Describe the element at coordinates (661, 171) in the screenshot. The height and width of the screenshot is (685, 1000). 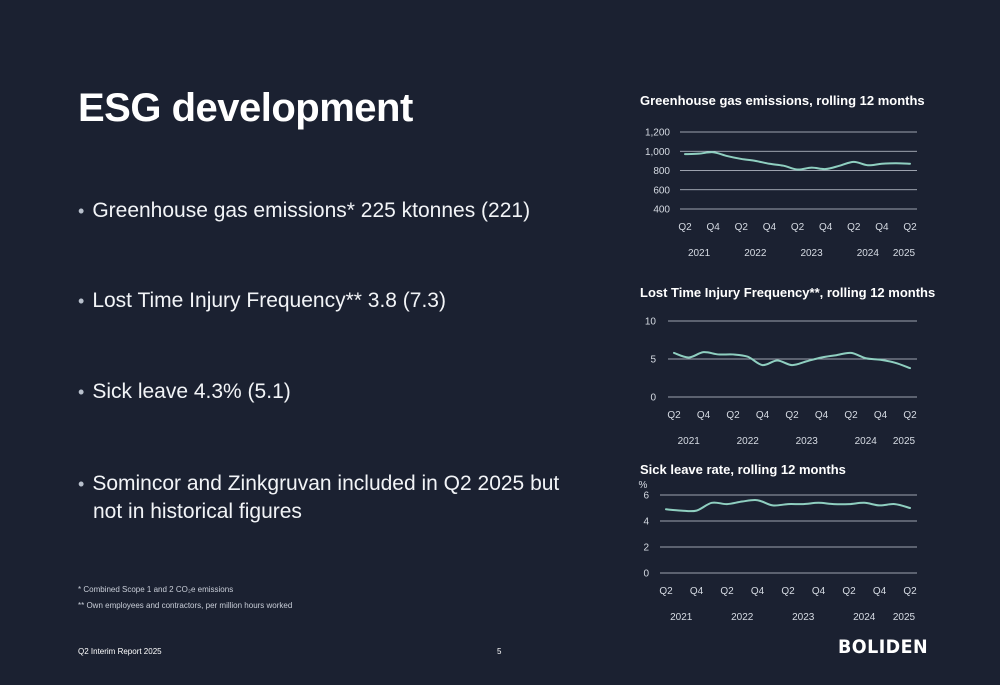
I see `y-tick-label: 800` at that location.